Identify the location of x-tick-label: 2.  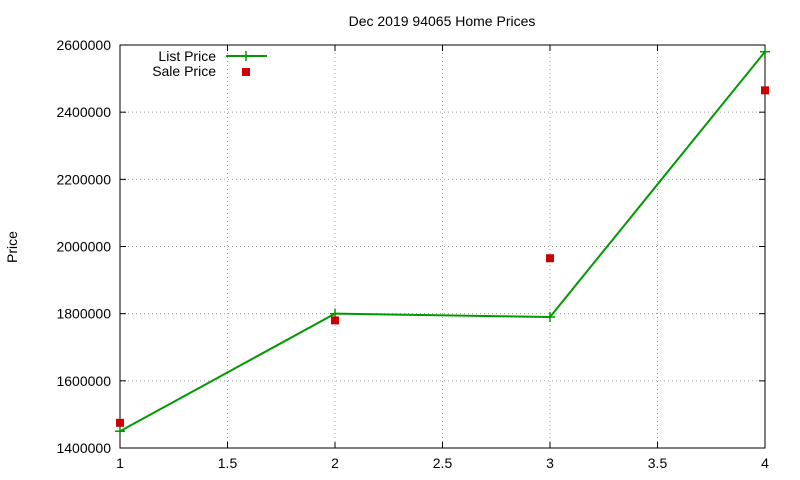
(335, 463).